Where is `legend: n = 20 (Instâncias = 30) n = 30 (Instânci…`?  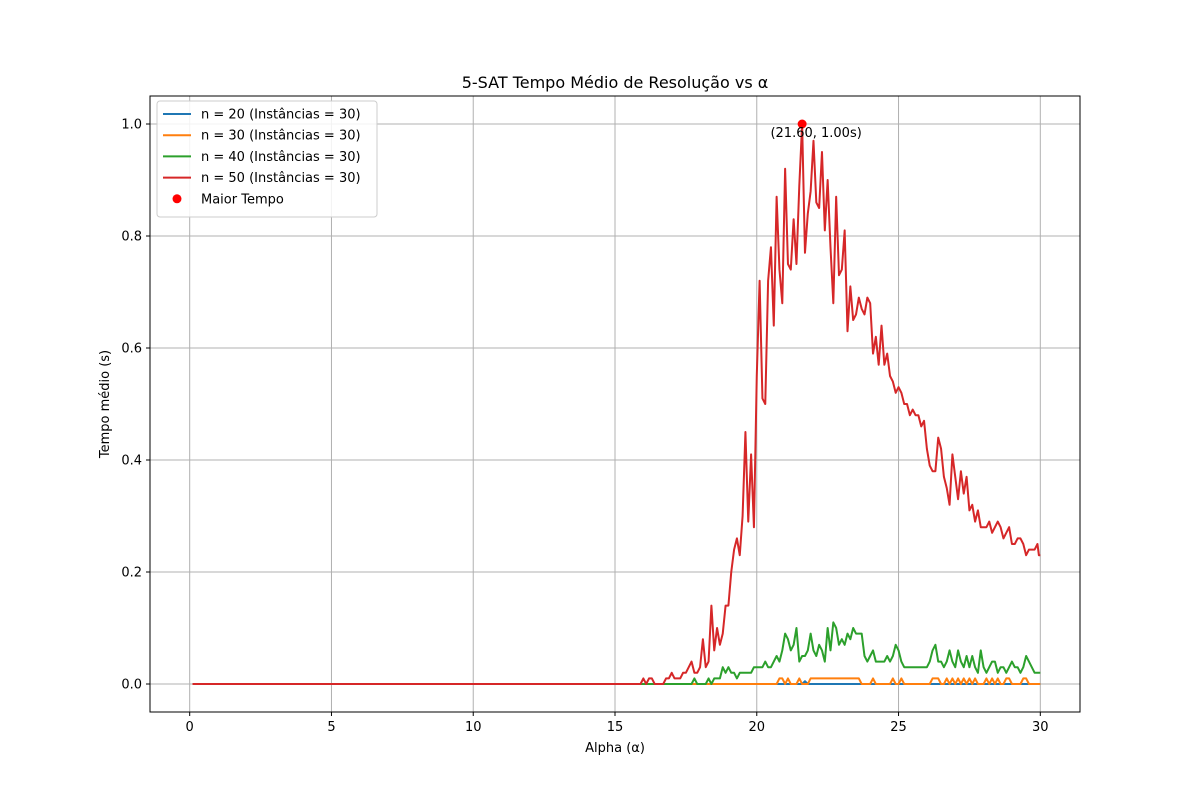 legend: n = 20 (Instâncias = 30) n = 30 (Instânci… is located at coordinates (267, 159).